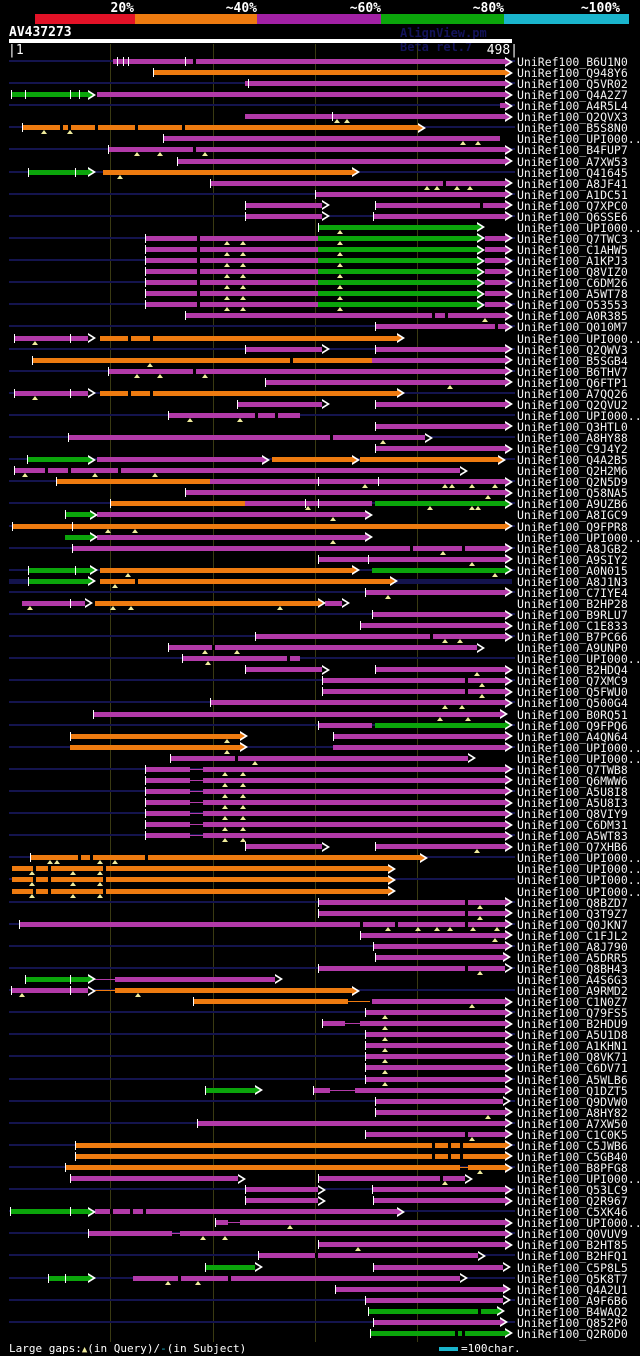 Image resolution: width=640 pixels, height=1356 pixels. Describe the element at coordinates (572, 404) in the screenshot. I see `hit-label: UniRef100_Q2QVU2` at that location.